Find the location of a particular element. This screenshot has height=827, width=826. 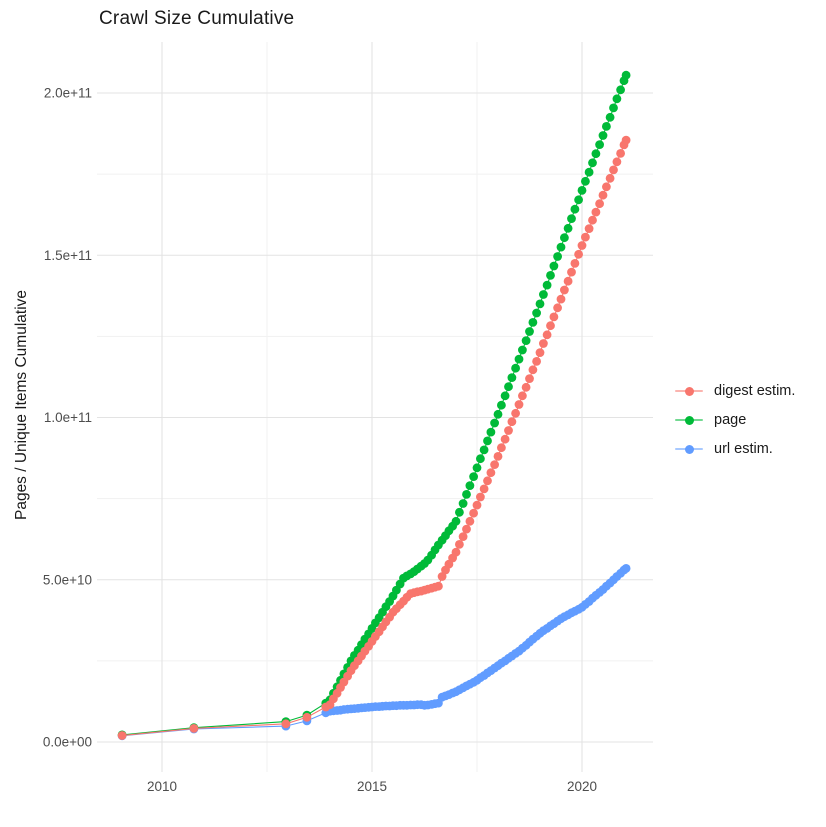

chart-title: Crawl Size Cumulative is located at coordinates (197, 18).